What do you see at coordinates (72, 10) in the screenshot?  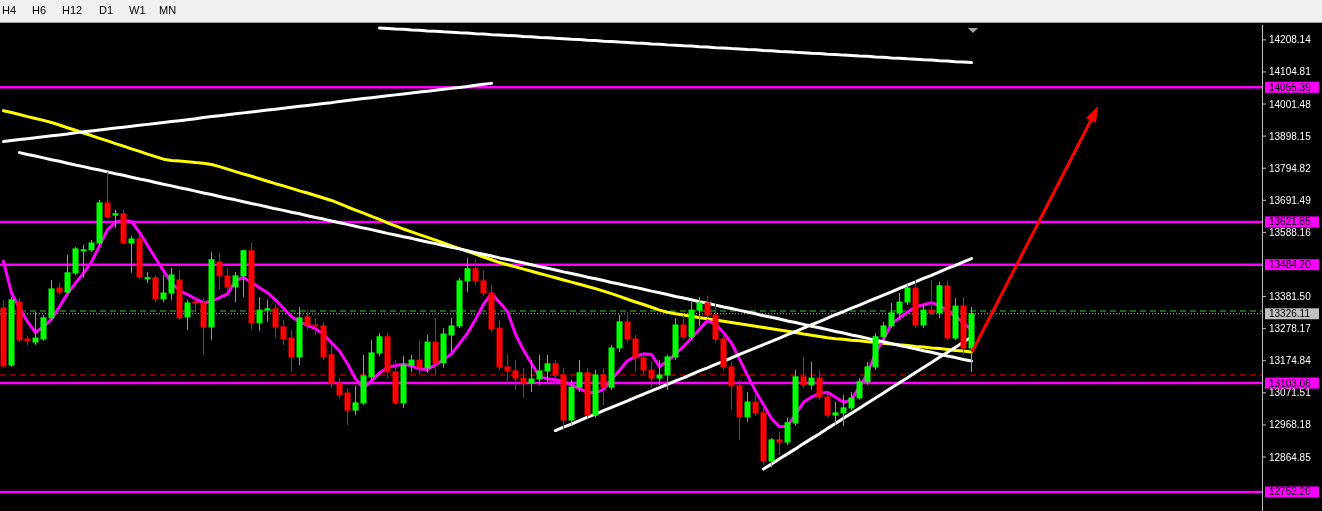 I see `text: H12` at bounding box center [72, 10].